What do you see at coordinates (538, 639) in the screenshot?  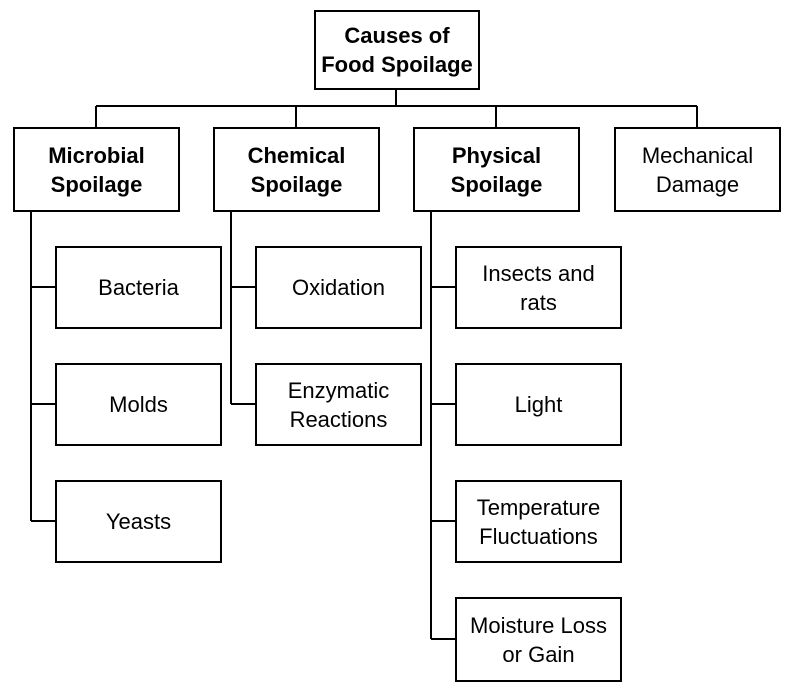 I see `item-moisture-loss-or-gain: Moisture Loss or Gain` at bounding box center [538, 639].